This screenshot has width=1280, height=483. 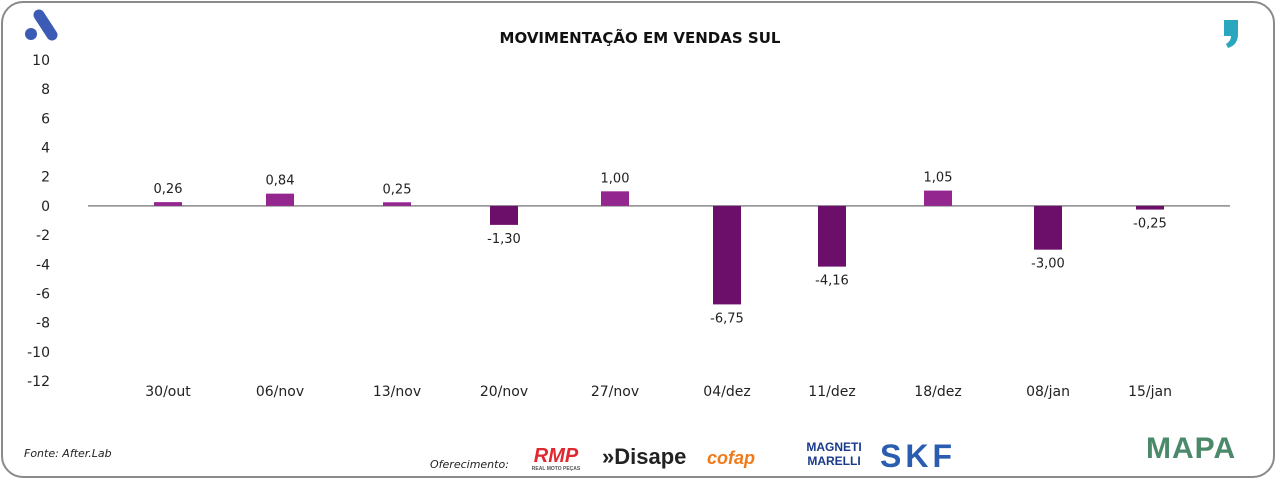 What do you see at coordinates (556, 456) in the screenshot?
I see `rmp-logo-text: RMP` at bounding box center [556, 456].